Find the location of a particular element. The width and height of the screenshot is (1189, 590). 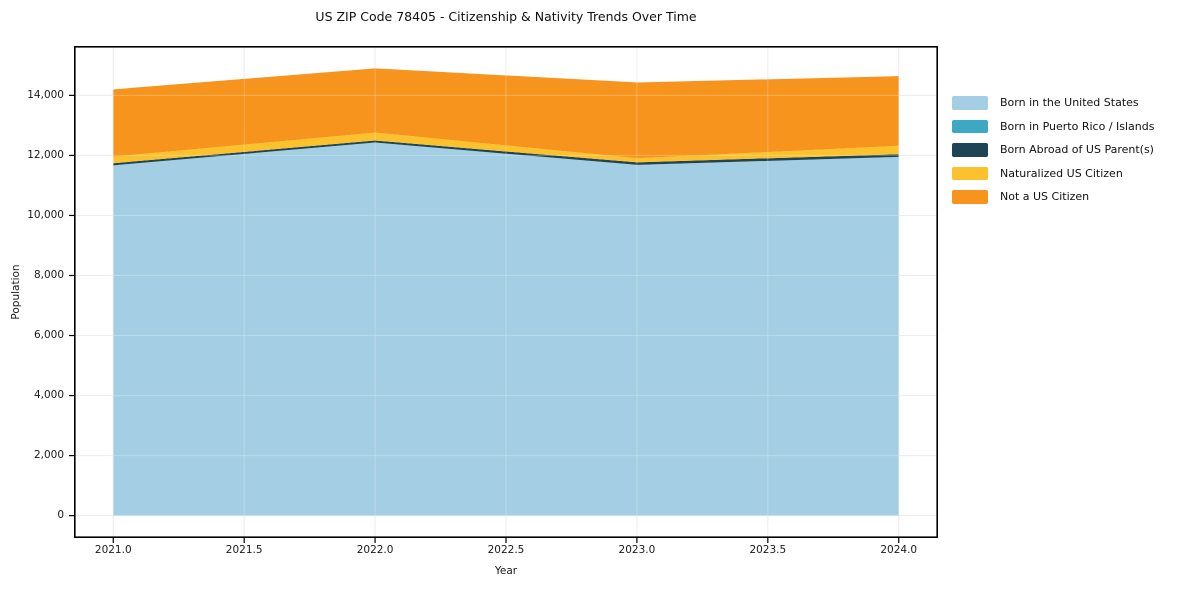

legend-item-naturalized: Naturalized US Citizen is located at coordinates (1053, 173).